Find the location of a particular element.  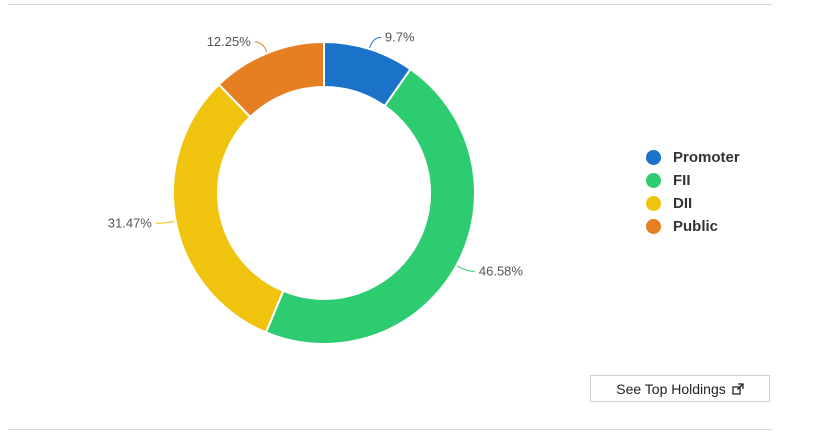

legend-item-fii: FII is located at coordinates (693, 180).